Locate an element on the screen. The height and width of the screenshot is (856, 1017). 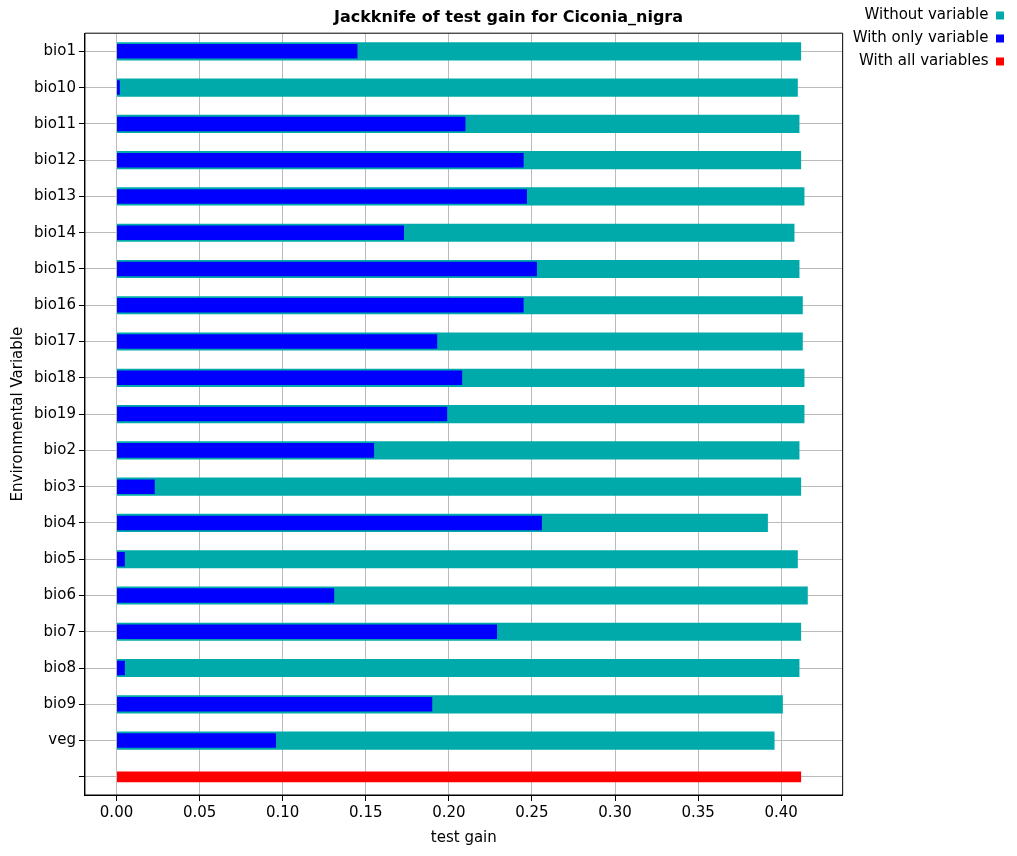
x-tick-label: 0.20 is located at coordinates (449, 811).